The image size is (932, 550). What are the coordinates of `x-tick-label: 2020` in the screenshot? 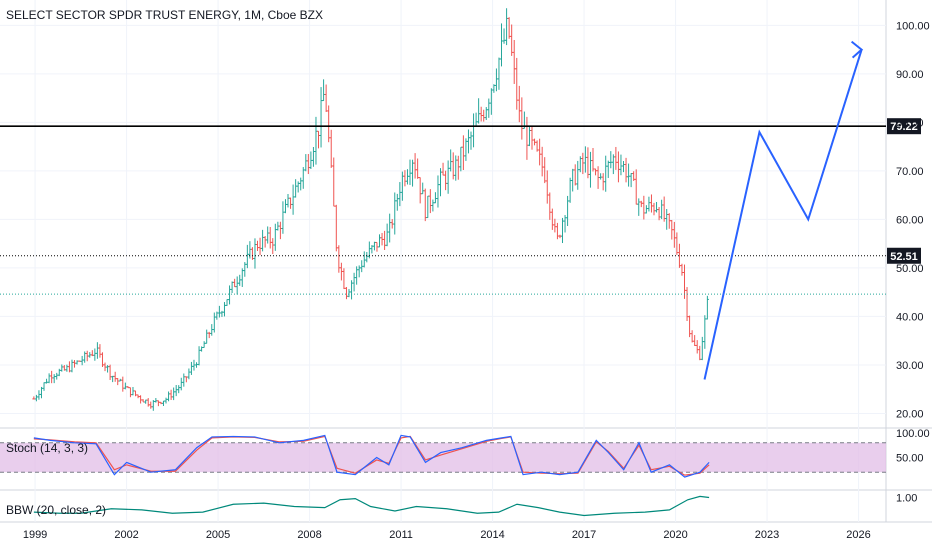 It's located at (675, 535).